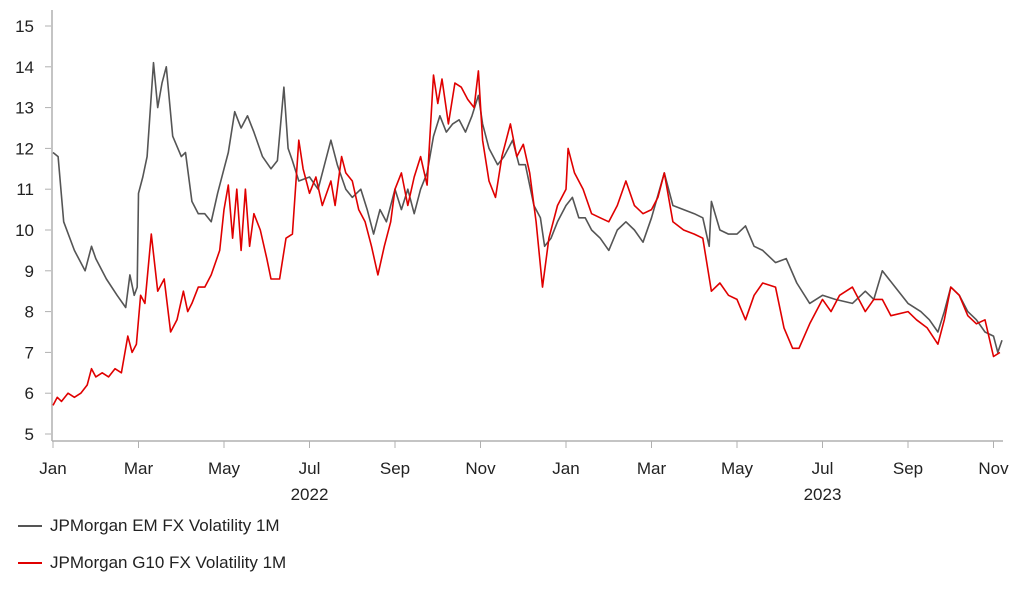  Describe the element at coordinates (24, 230) in the screenshot. I see `y-tick-label: 10` at that location.